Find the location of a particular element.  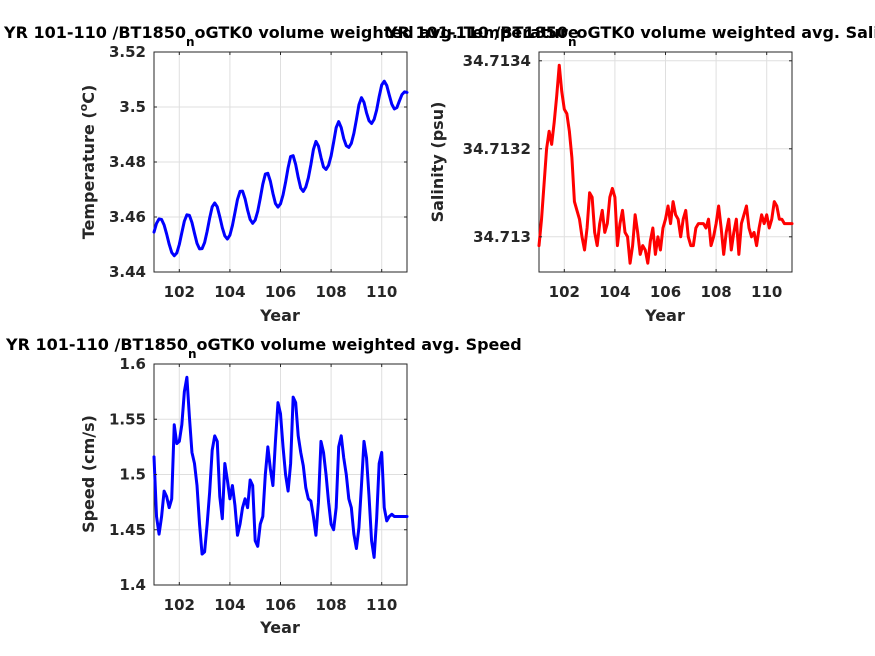

series-line-salinity is located at coordinates (665, 164).